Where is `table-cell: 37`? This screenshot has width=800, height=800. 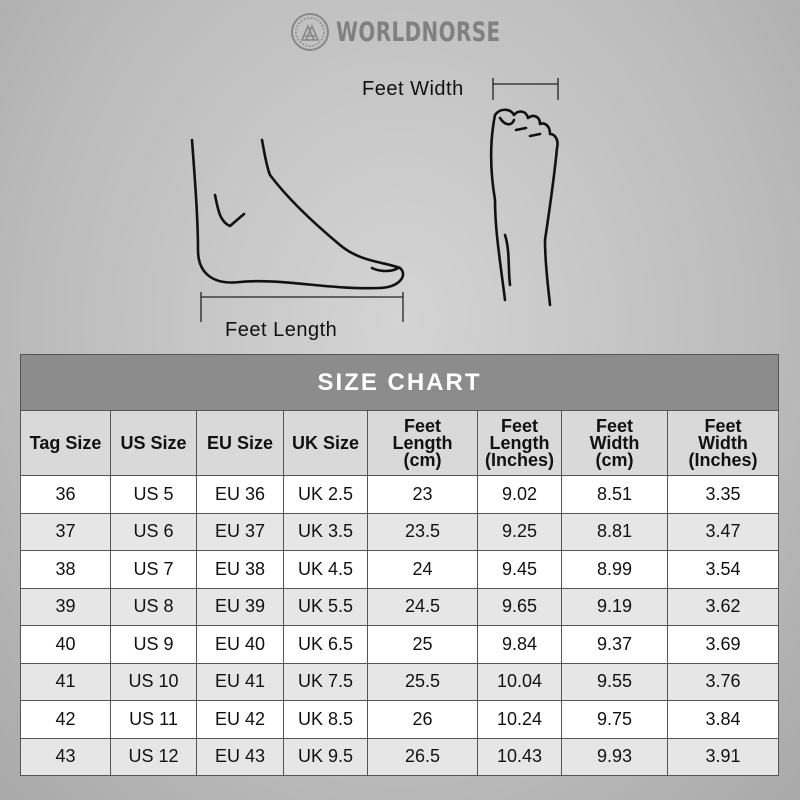 table-cell: 37 is located at coordinates (65, 531).